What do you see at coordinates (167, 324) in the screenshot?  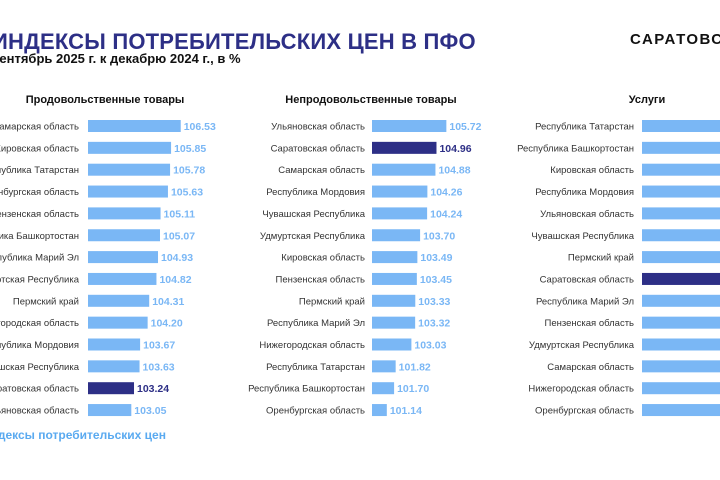 I see `value-label: 104.20` at bounding box center [167, 324].